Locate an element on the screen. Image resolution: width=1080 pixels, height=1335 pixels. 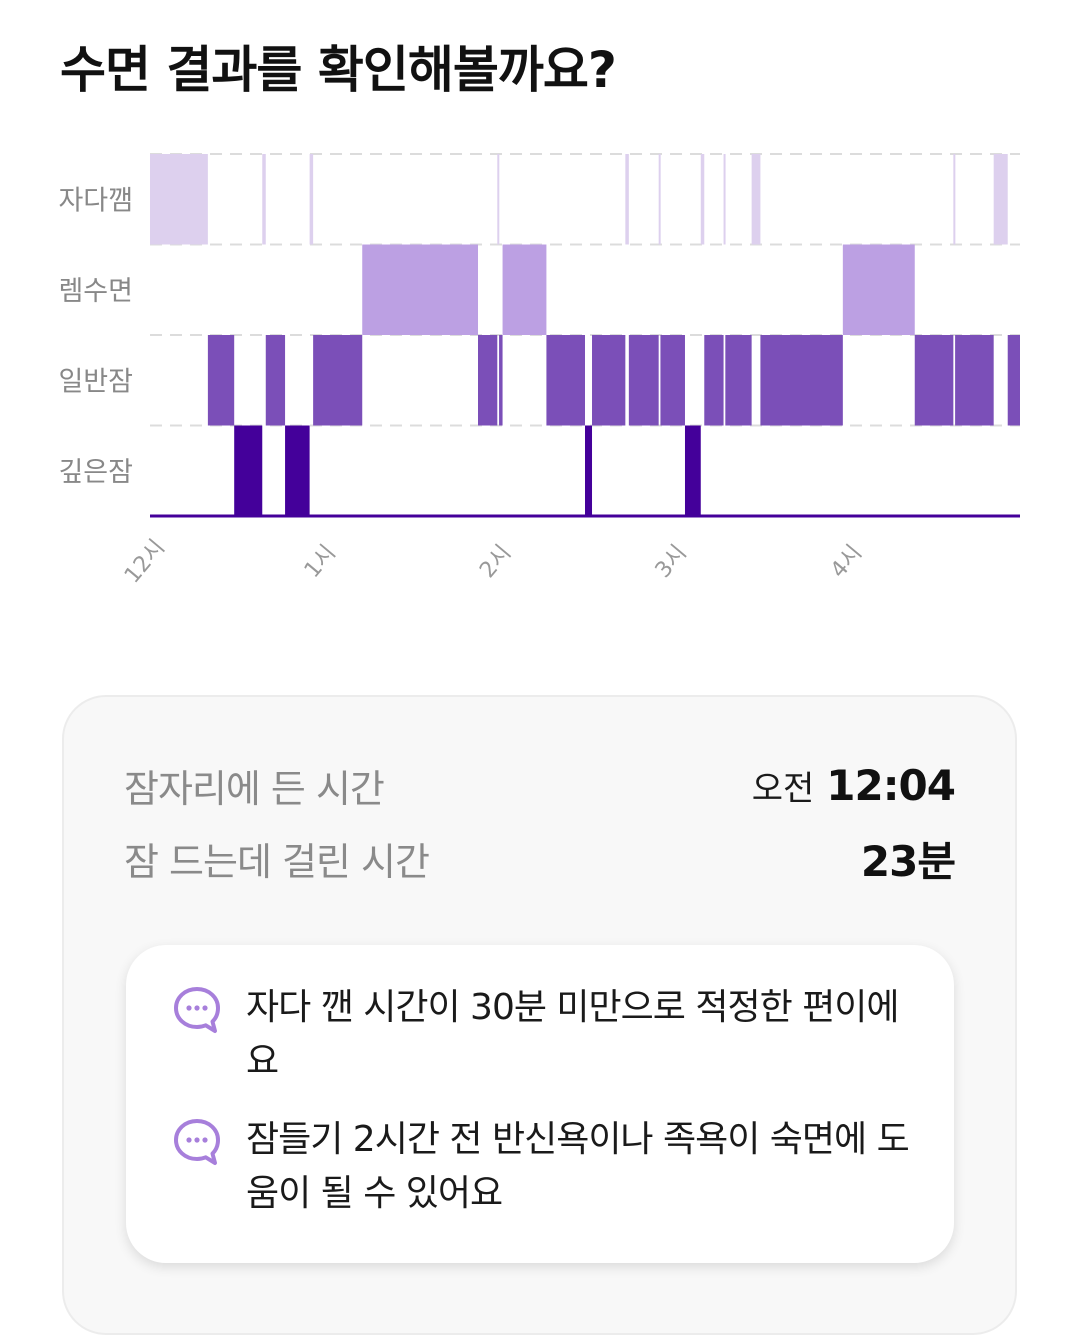
x-tick-label: 3시 is located at coordinates (671, 562).